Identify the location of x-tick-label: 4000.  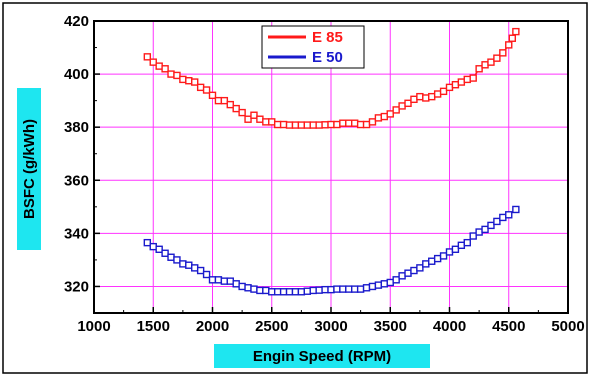
(449, 326).